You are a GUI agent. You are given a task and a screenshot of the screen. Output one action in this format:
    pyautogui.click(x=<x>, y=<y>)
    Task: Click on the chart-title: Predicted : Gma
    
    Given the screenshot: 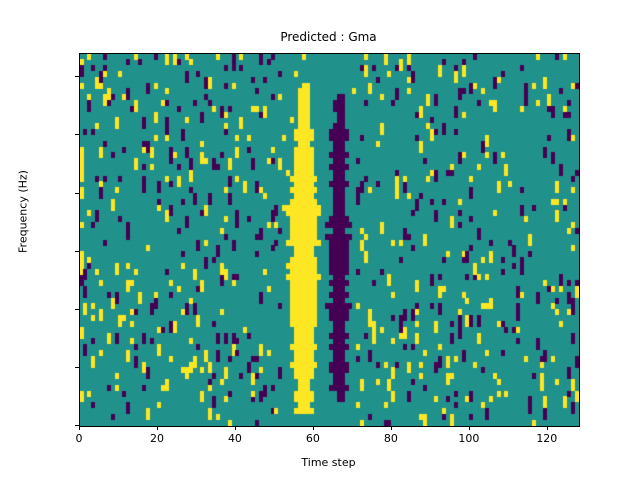 What is the action you would take?
    pyautogui.click(x=328, y=37)
    